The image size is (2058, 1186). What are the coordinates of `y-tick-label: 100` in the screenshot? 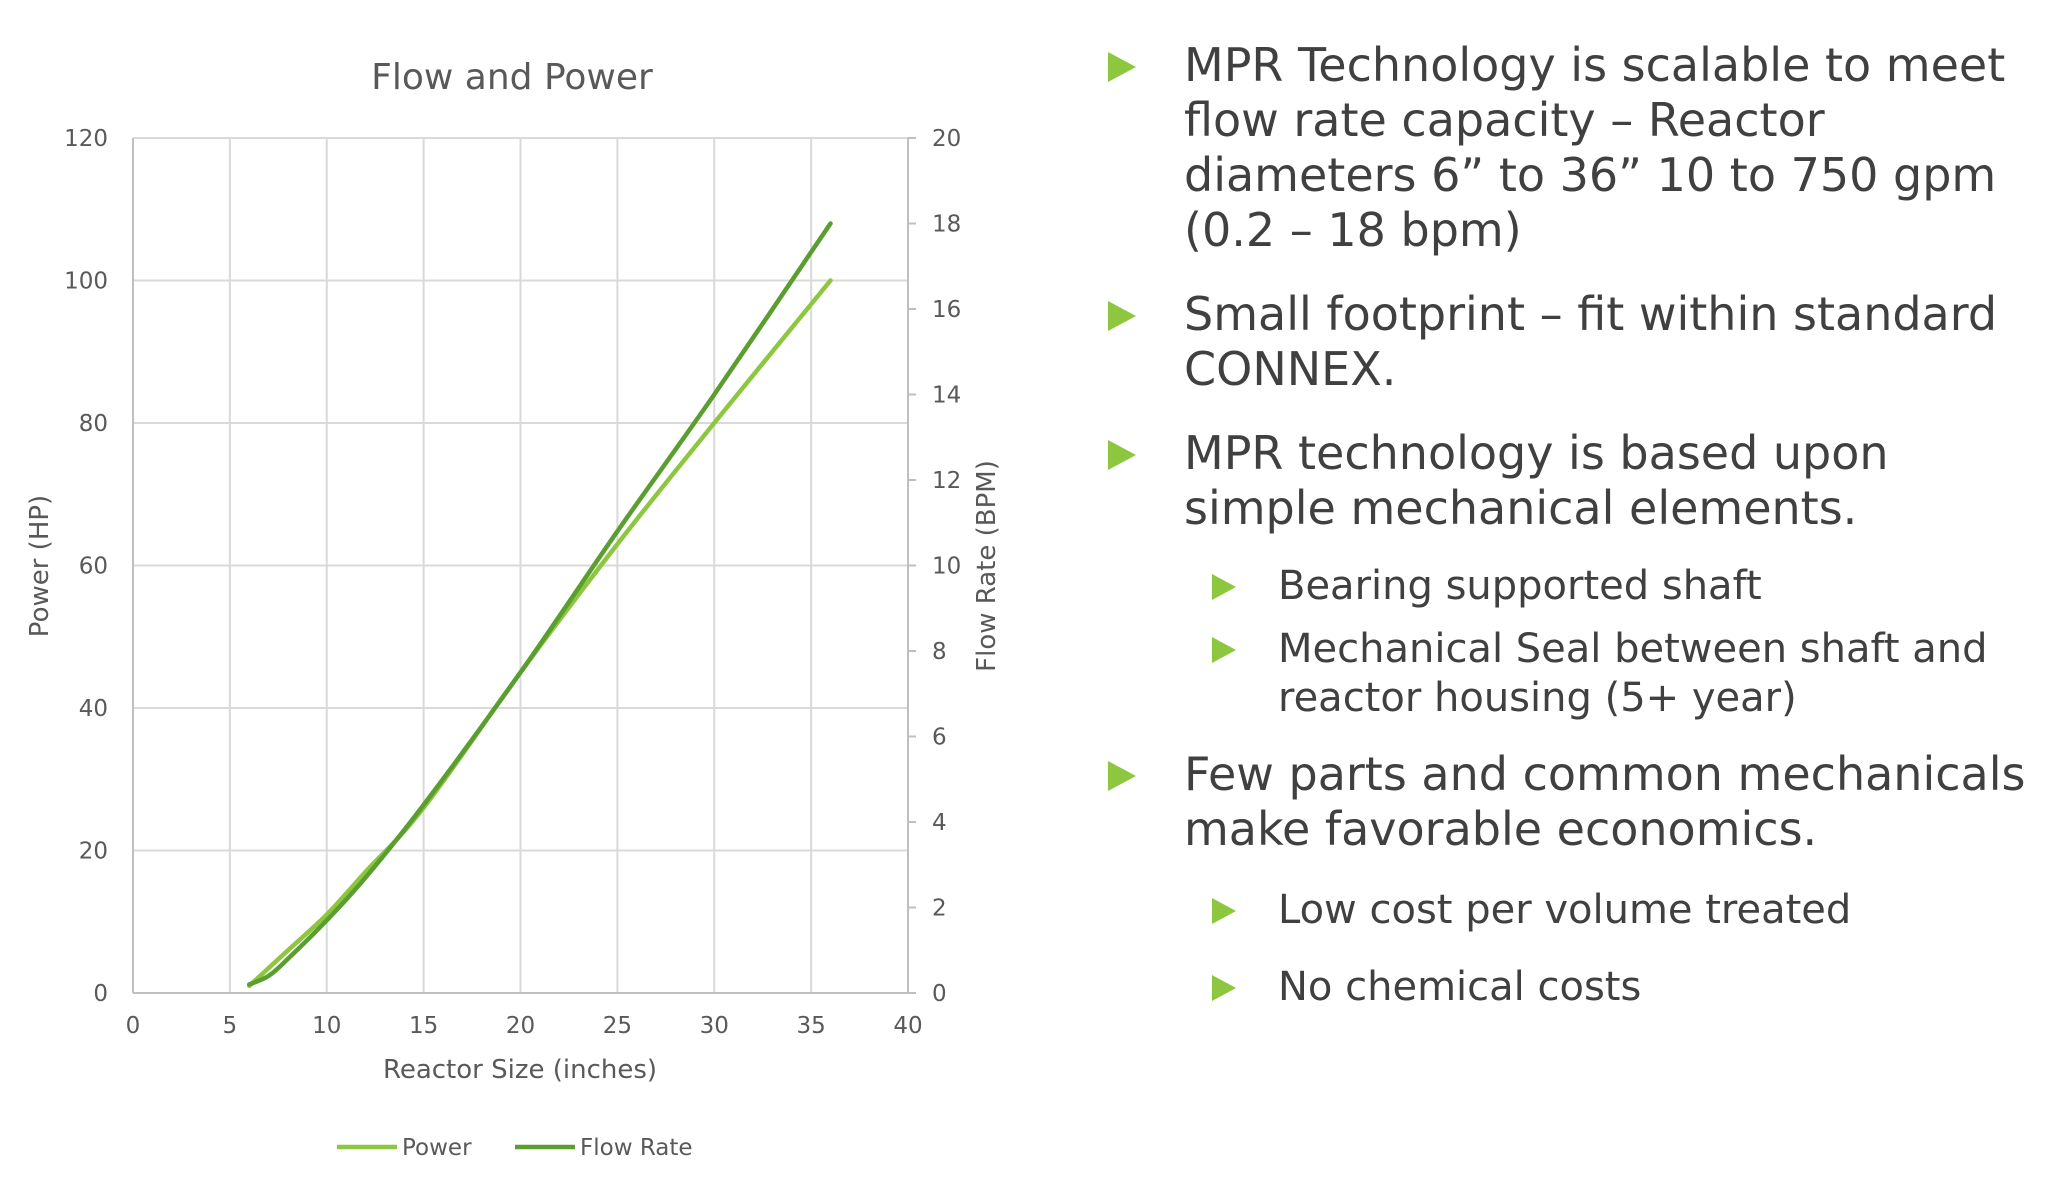 It's located at (86, 282).